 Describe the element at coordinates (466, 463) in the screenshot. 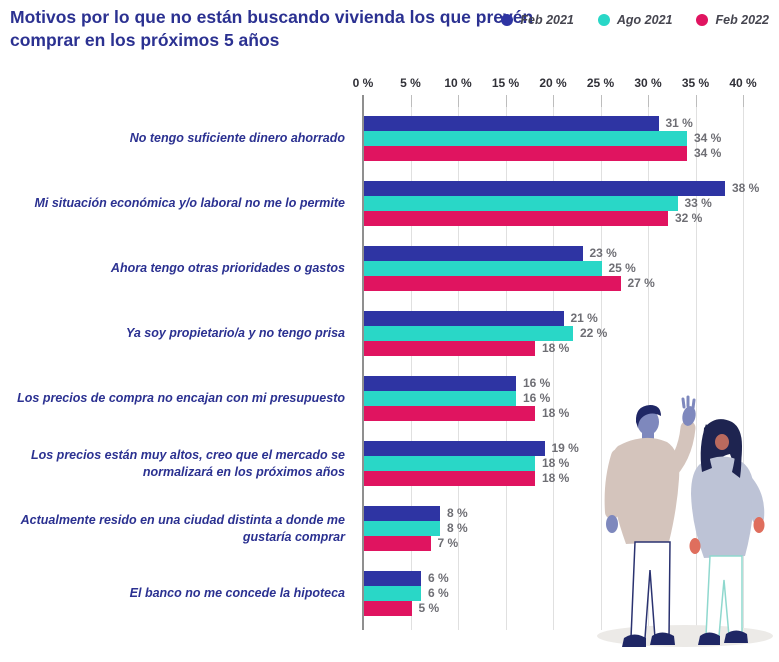

I see `bar-ago-2021: 18 %` at that location.